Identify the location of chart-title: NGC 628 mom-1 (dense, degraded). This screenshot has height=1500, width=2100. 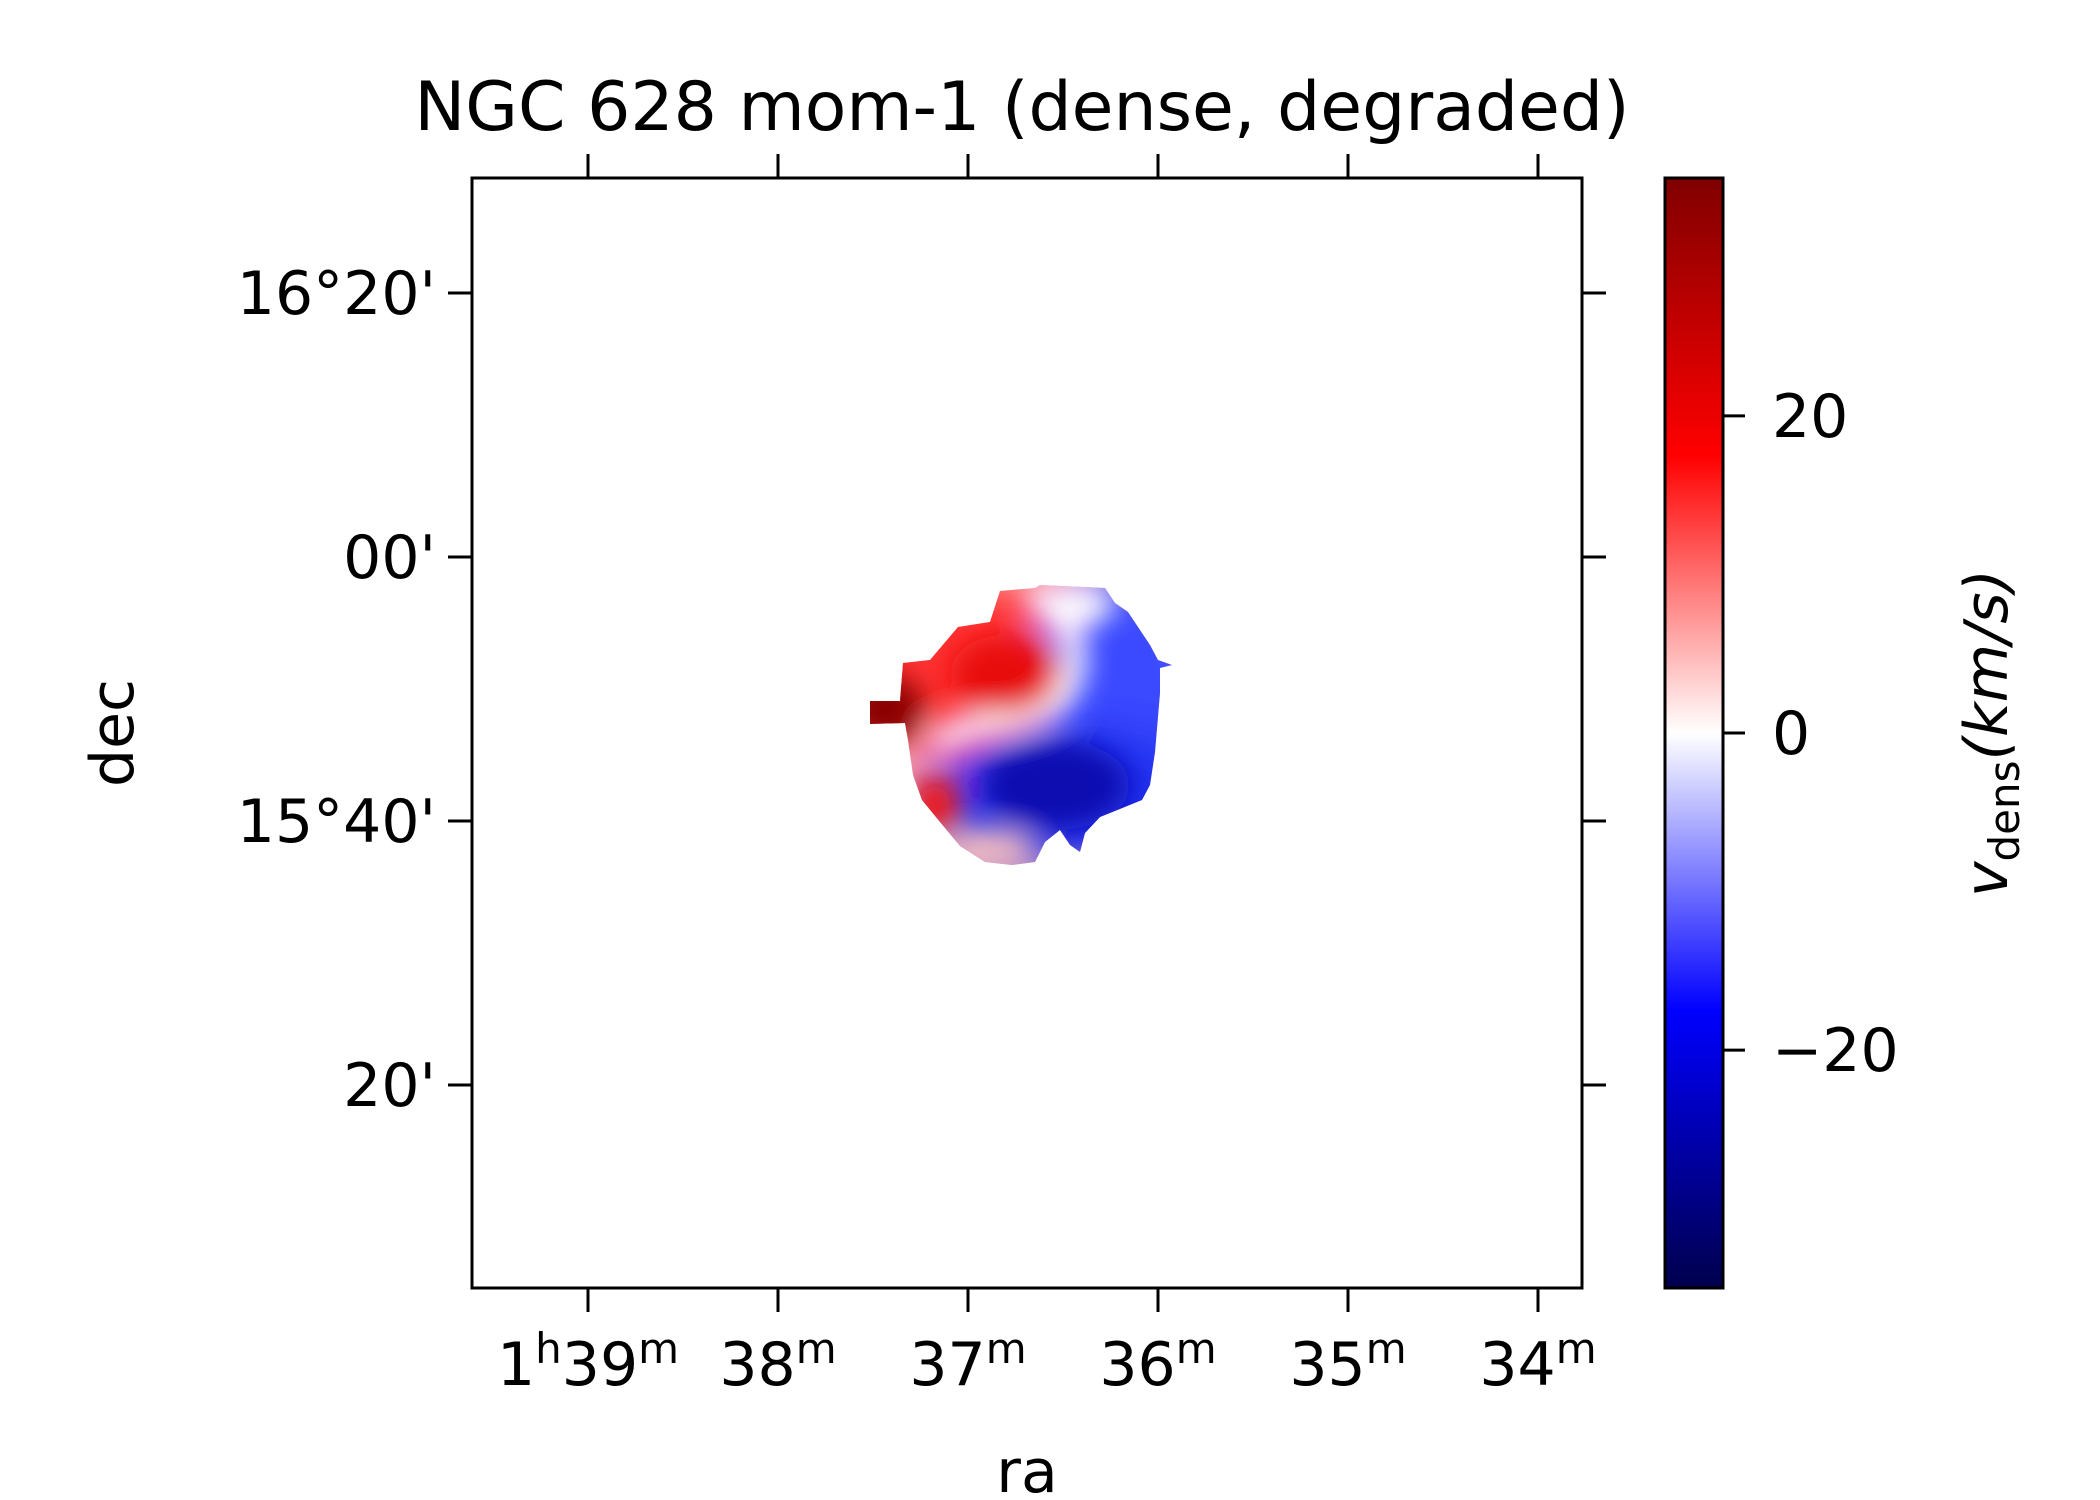
(1021, 107).